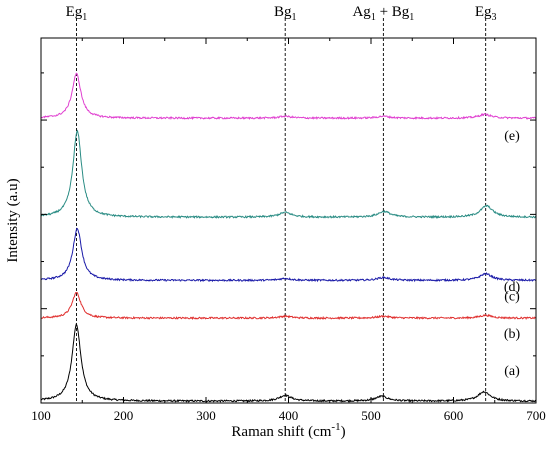 Image resolution: width=550 pixels, height=469 pixels. What do you see at coordinates (206, 415) in the screenshot?
I see `x-tick-label: 300` at bounding box center [206, 415].